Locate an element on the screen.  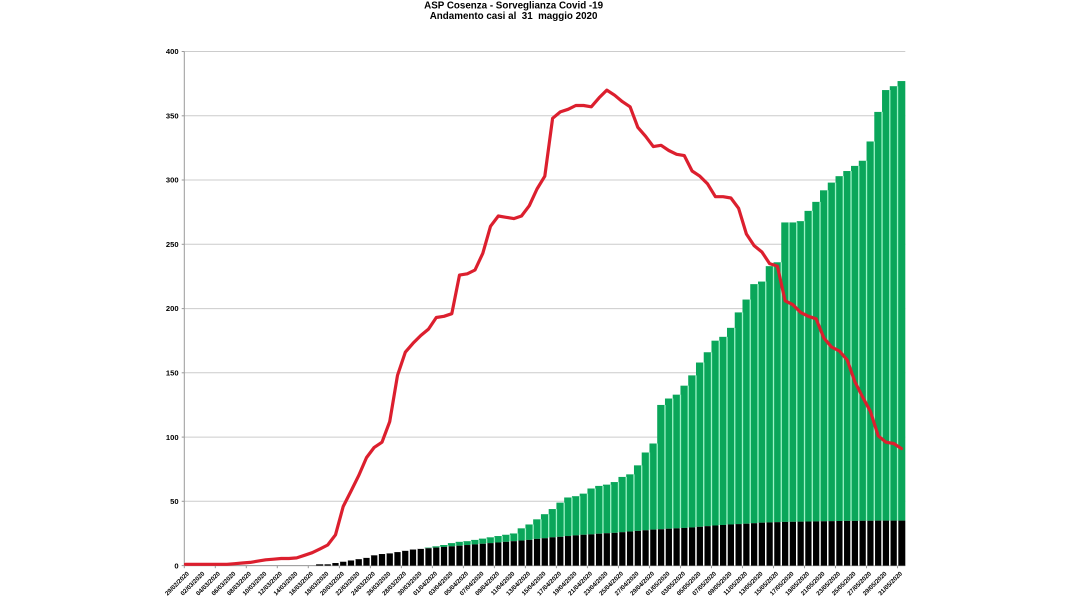
svg-text: 250 is located at coordinates (172, 244).